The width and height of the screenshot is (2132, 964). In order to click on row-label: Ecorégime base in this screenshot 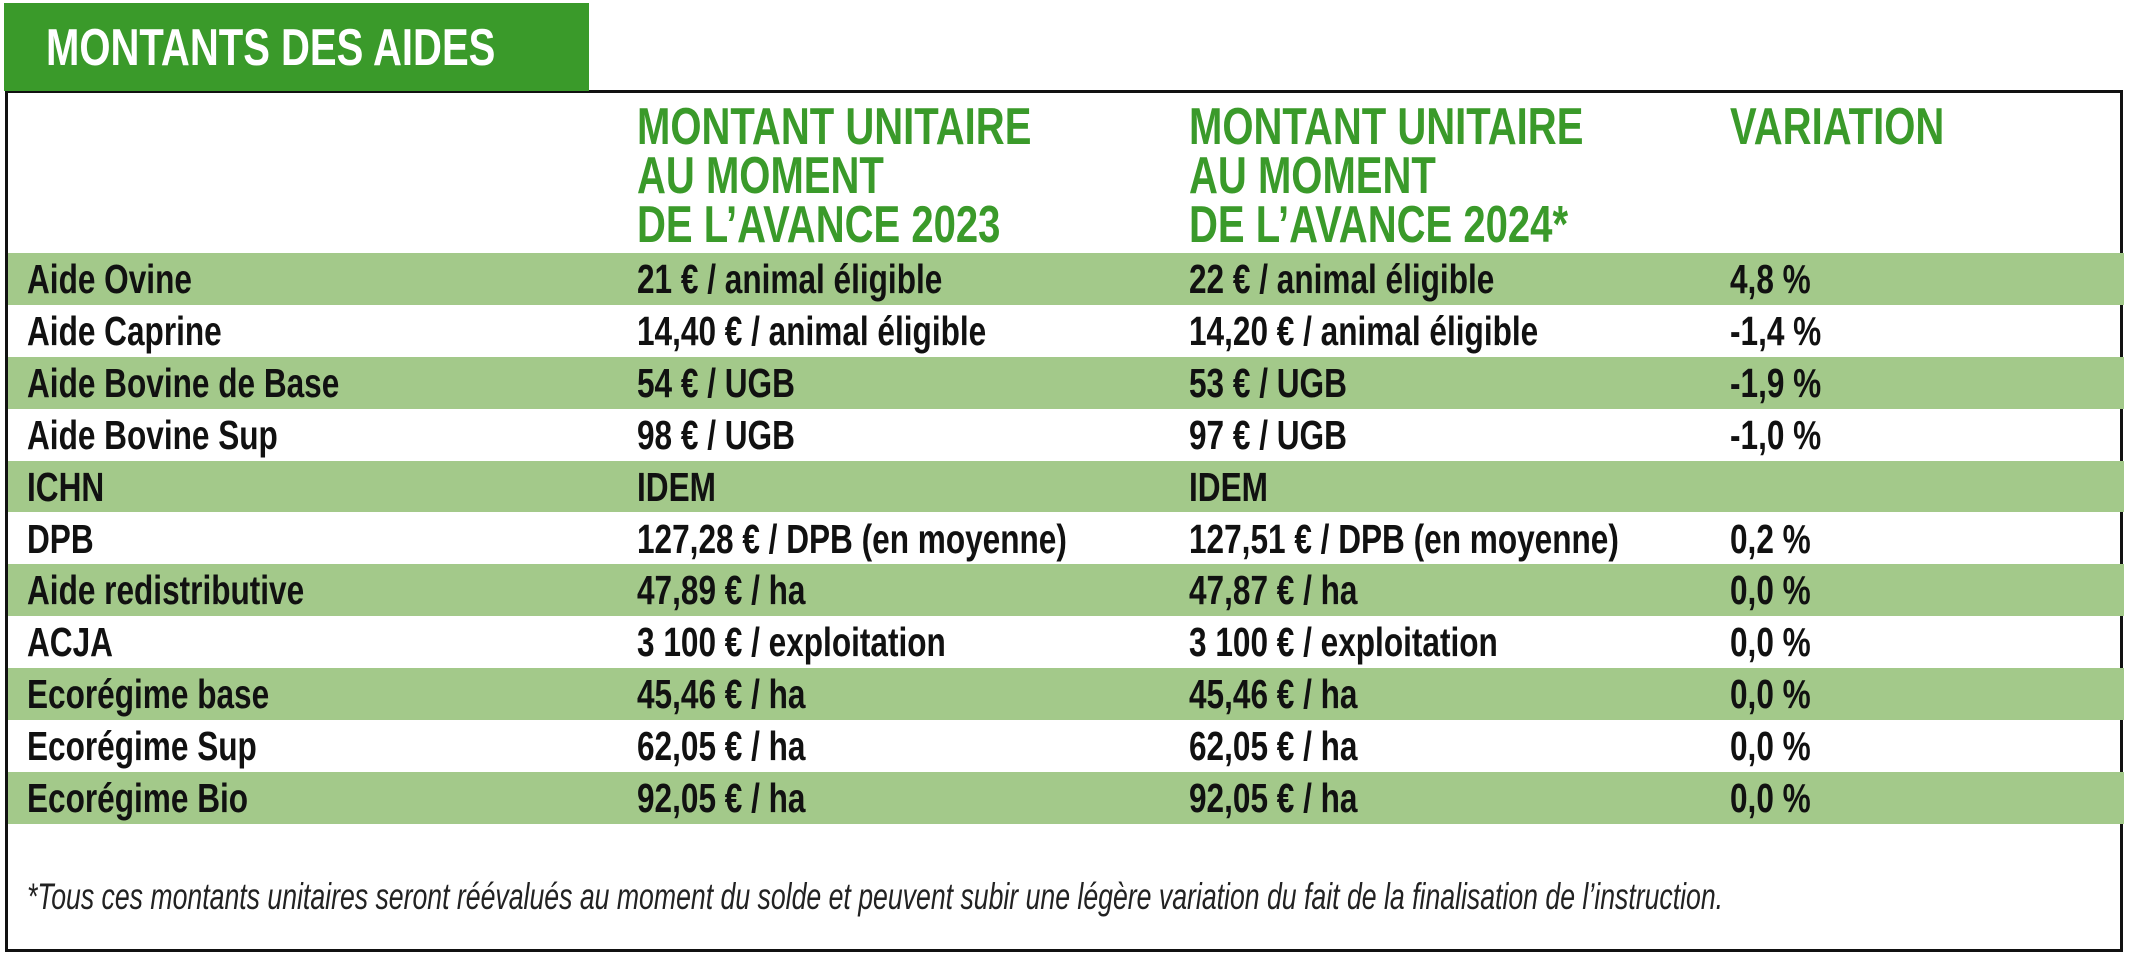, I will do `click(148, 694)`.